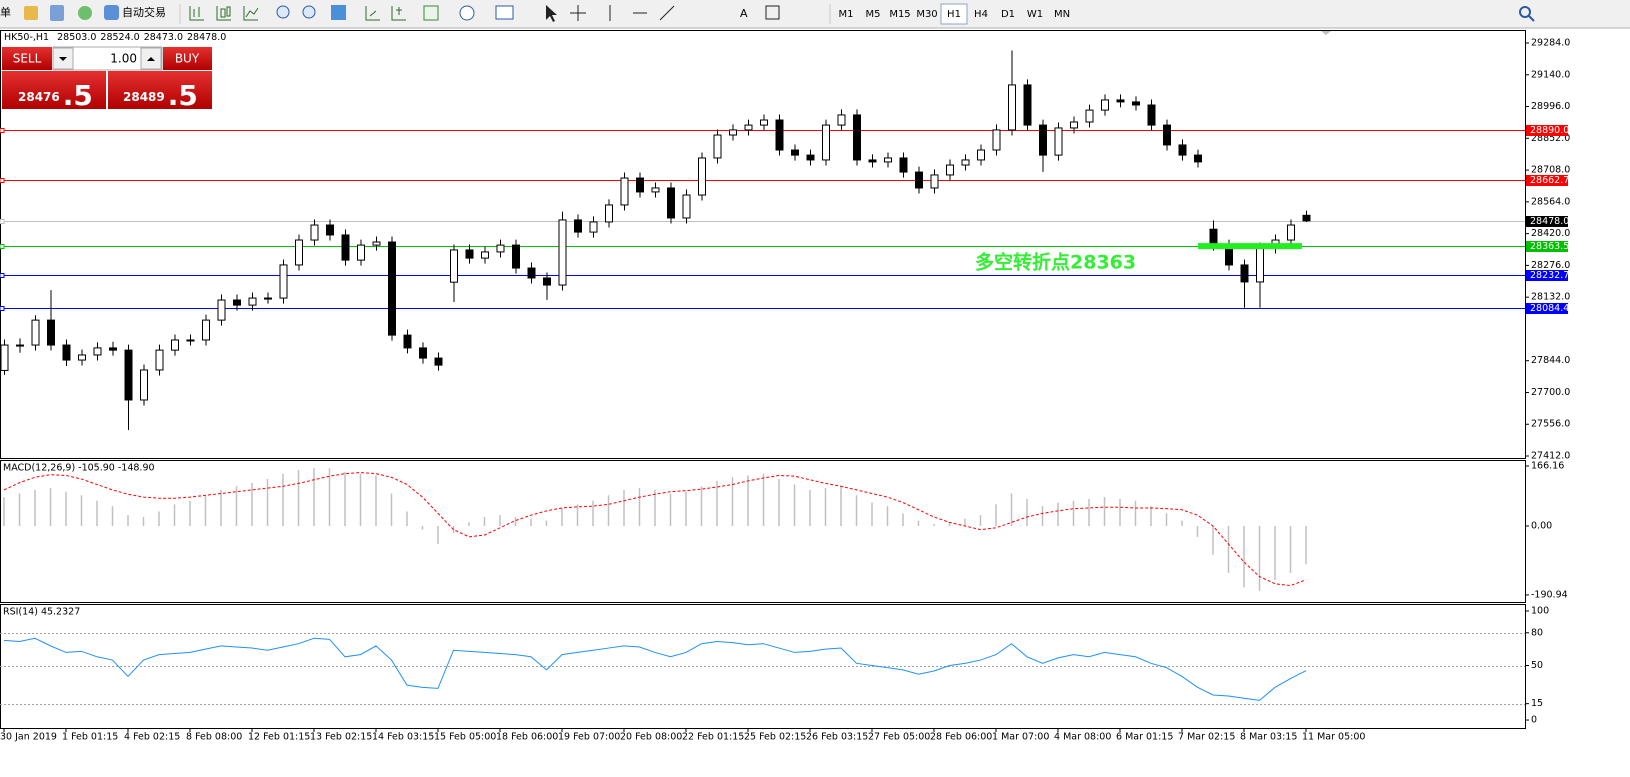  What do you see at coordinates (123, 59) in the screenshot?
I see `volume: 1.00` at bounding box center [123, 59].